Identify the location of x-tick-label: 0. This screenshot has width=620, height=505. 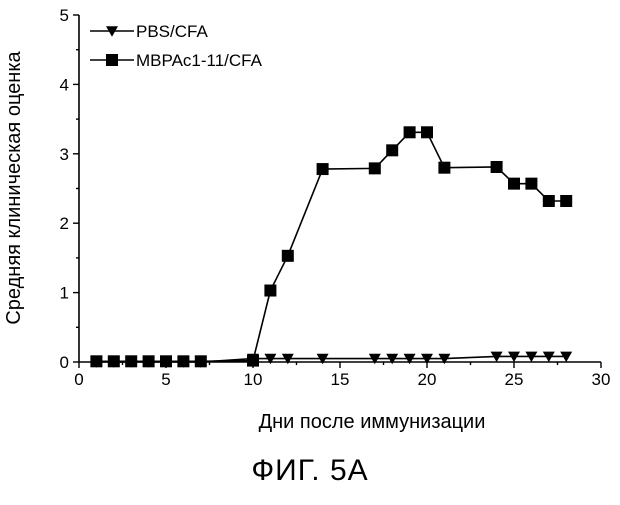
(78, 379).